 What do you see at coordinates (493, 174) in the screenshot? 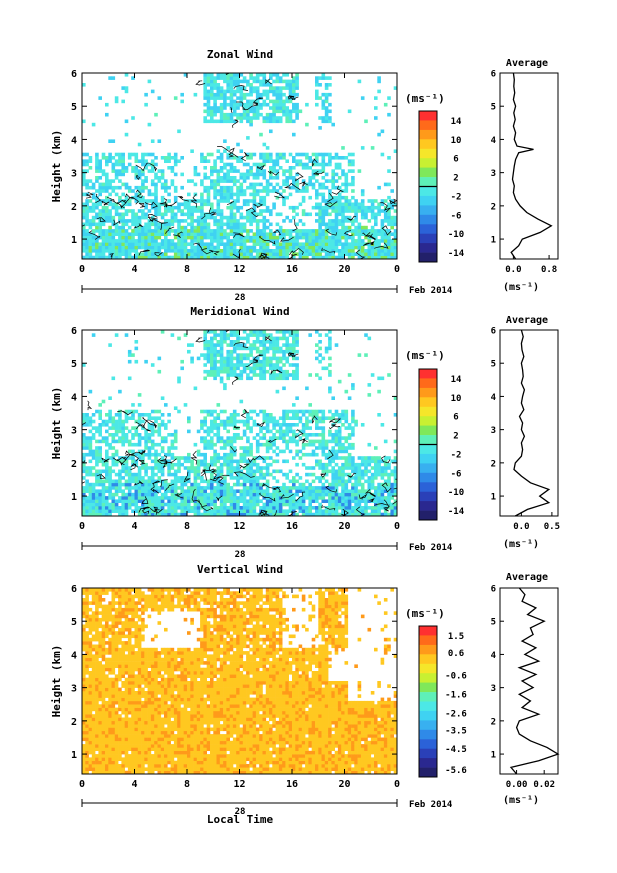
I see `average-y-tick-label: 3` at bounding box center [493, 174].